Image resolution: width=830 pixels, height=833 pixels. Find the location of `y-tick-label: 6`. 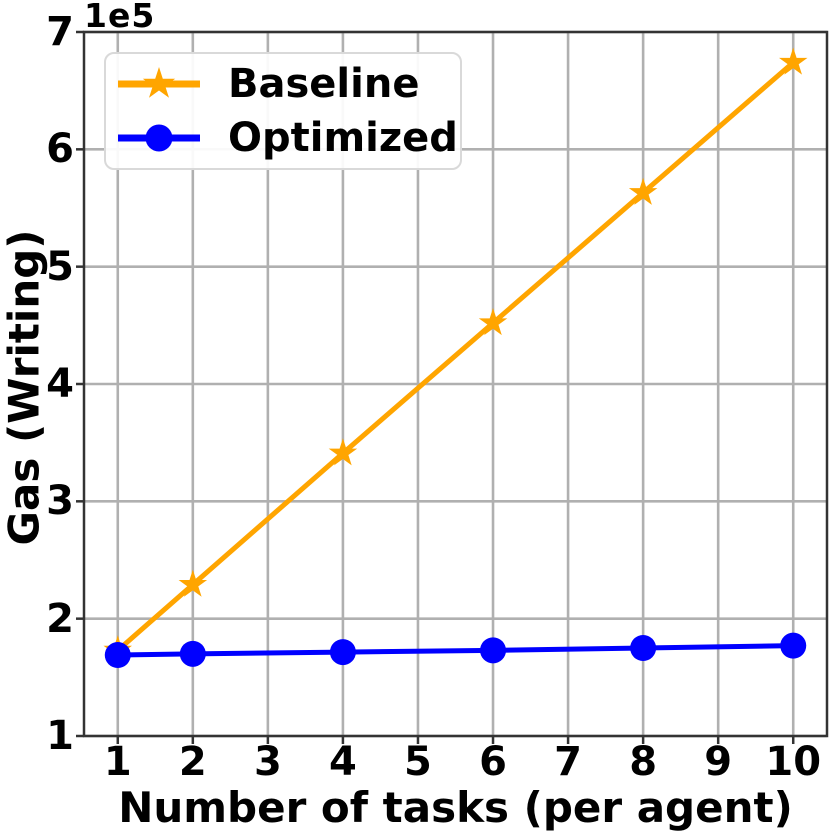

y-tick-label: 6 is located at coordinates (60, 149).